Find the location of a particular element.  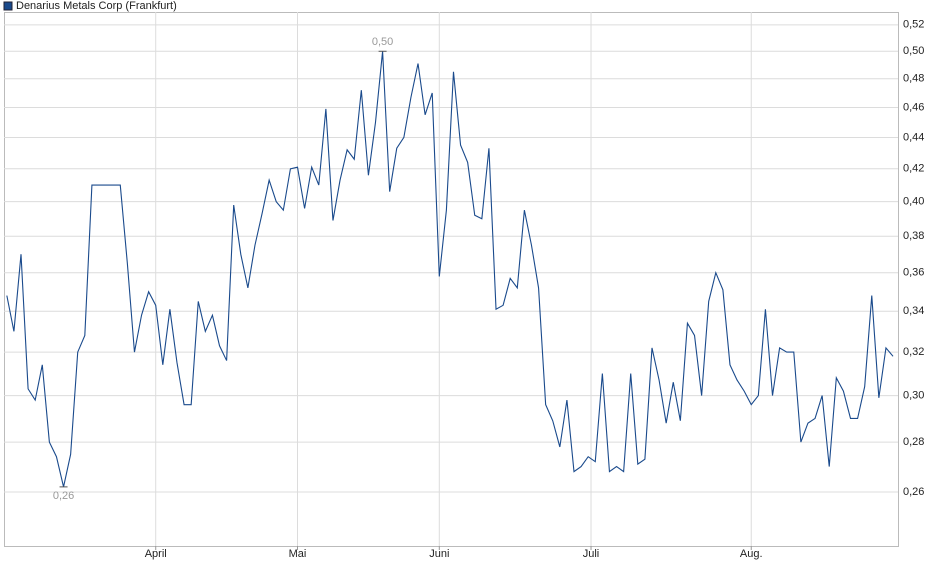

value-label: 0,26 is located at coordinates (63, 496).